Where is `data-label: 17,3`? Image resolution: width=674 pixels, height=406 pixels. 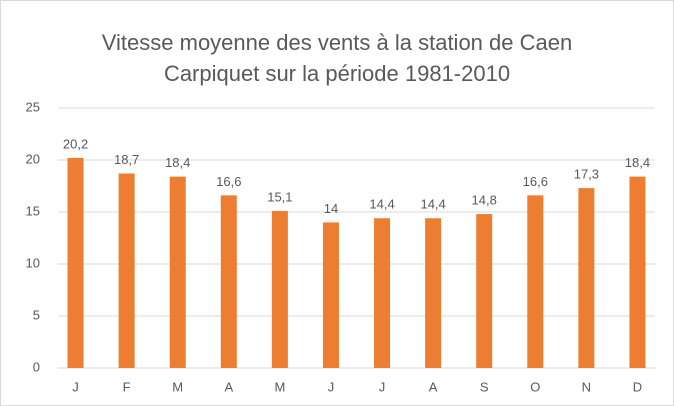
data-label: 17,3 is located at coordinates (586, 174).